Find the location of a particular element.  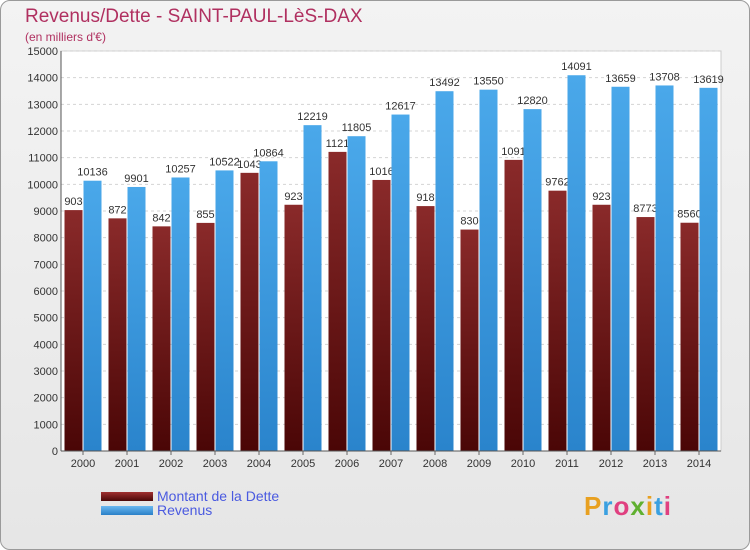

data-label-debt: 855 is located at coordinates (205, 215).